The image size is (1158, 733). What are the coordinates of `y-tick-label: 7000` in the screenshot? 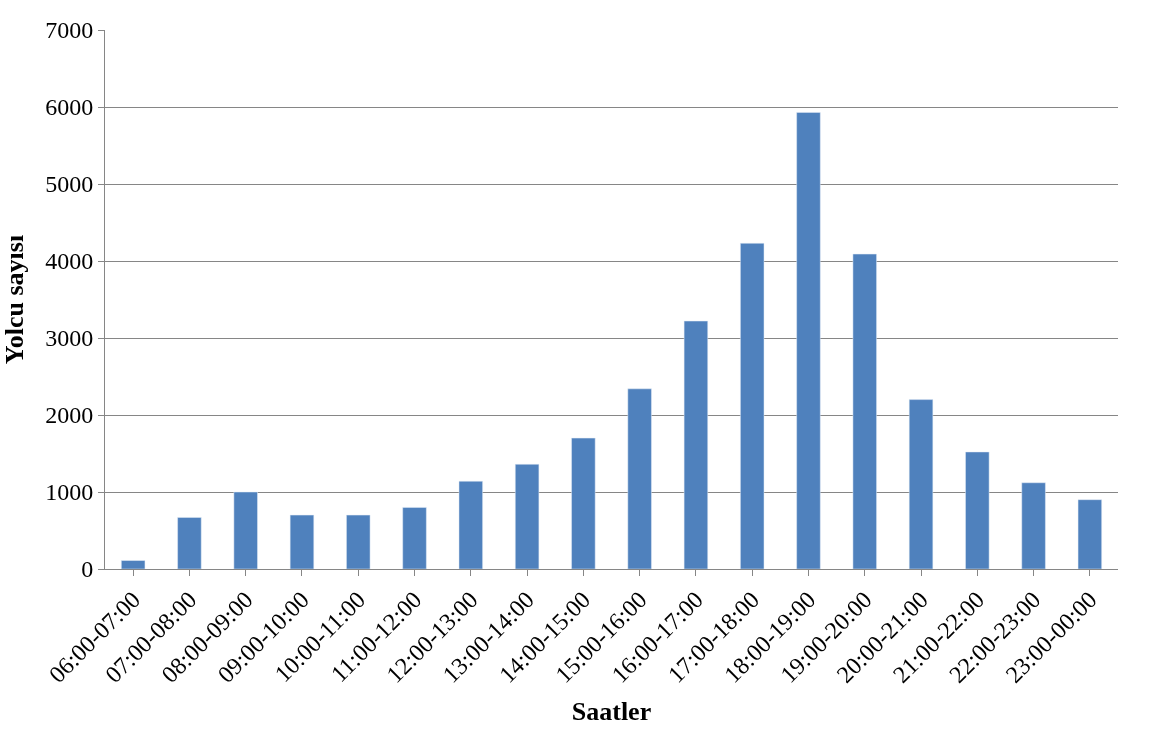 It's located at (69, 30).